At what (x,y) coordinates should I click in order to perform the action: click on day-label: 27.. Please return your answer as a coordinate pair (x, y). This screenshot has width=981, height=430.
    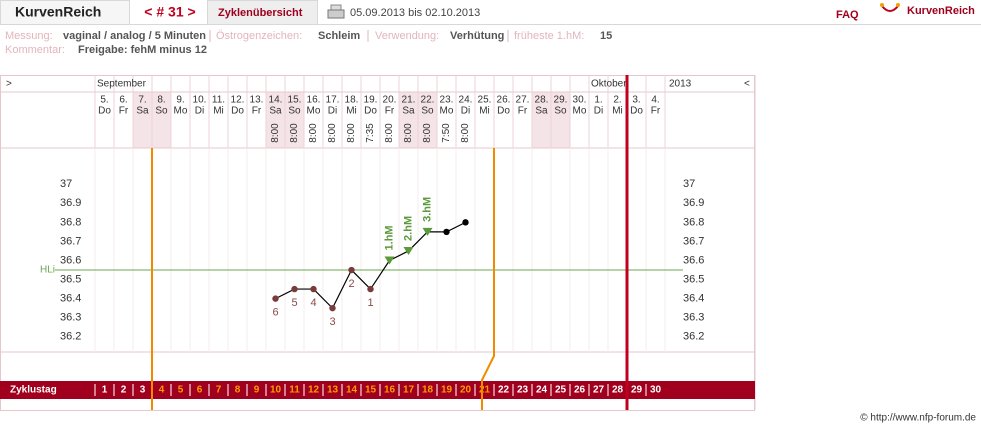
    Looking at the image, I should click on (523, 100).